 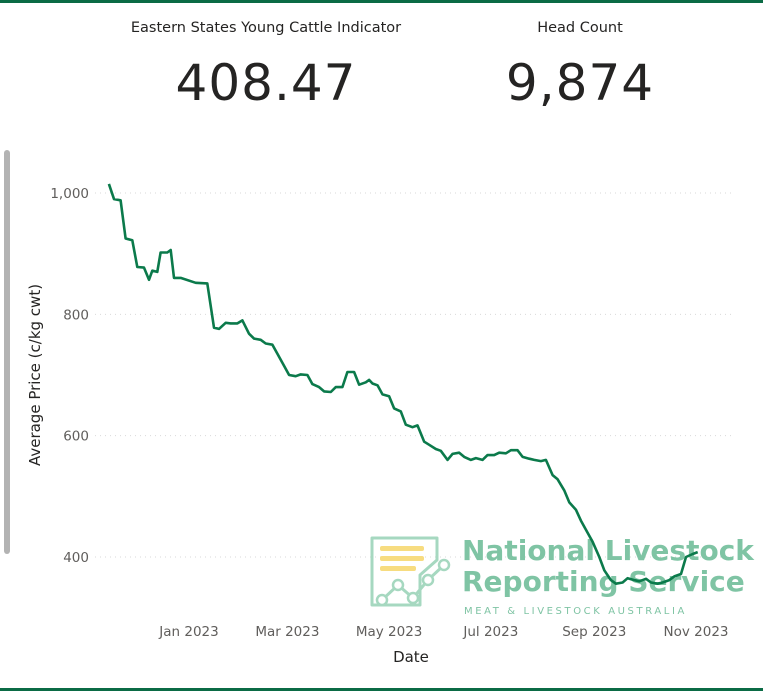 What do you see at coordinates (410, 571) in the screenshot?
I see `report-chart-icon` at bounding box center [410, 571].